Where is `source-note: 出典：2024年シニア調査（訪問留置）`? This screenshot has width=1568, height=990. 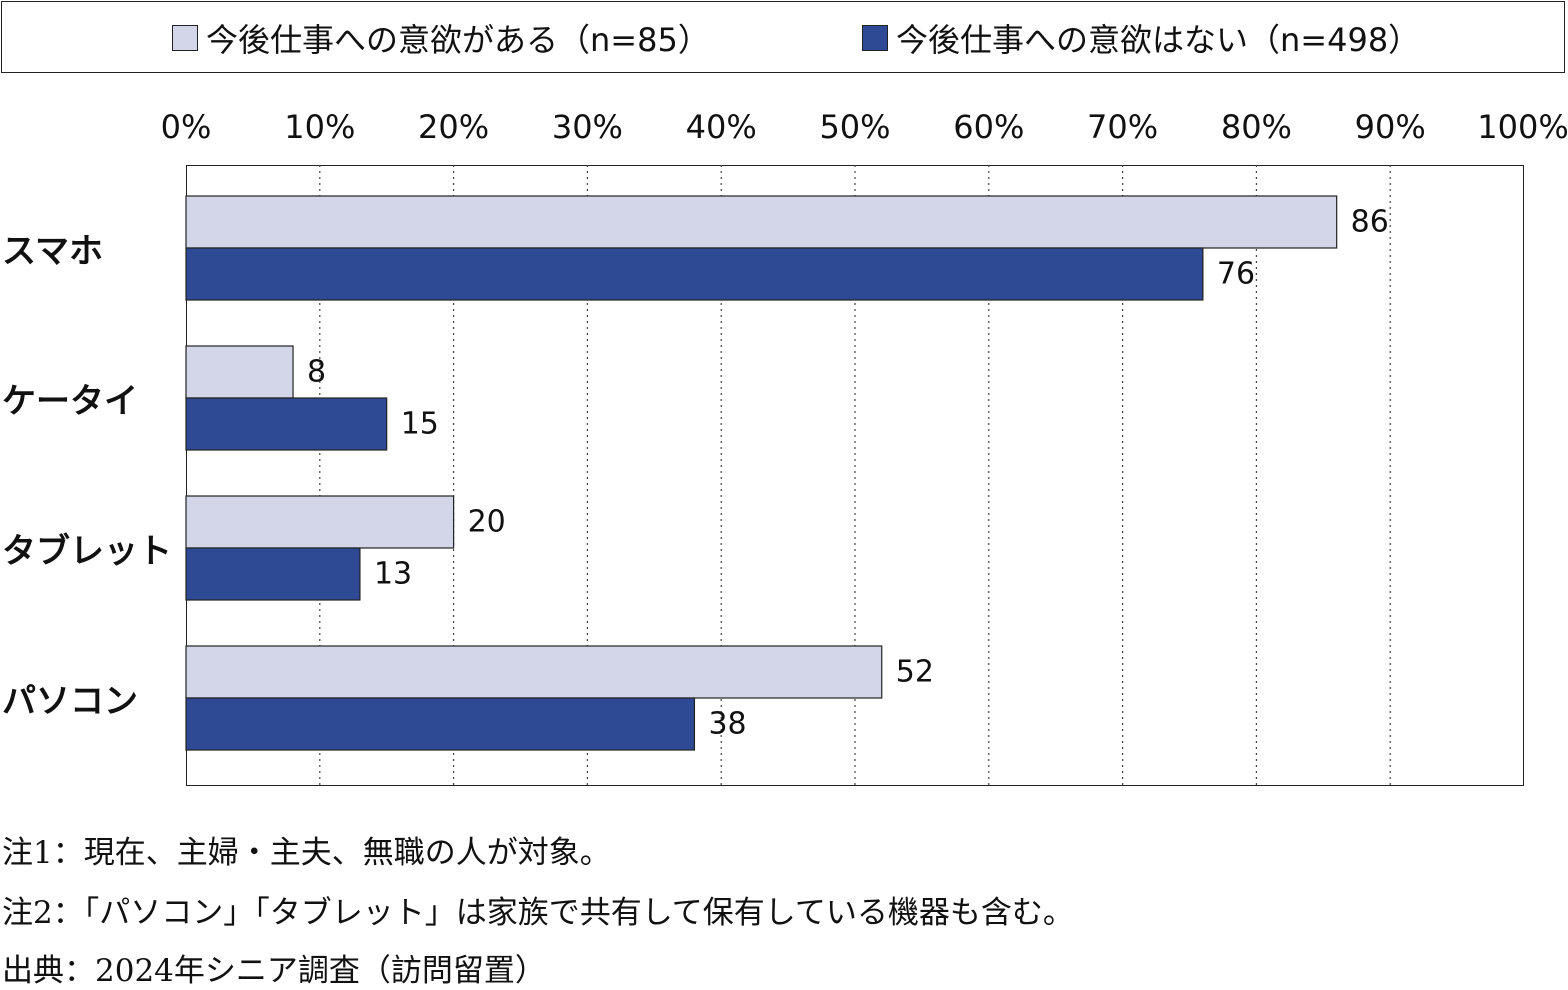
source-note: 出典：2024年シニア調査（訪問留置） is located at coordinates (274, 971).